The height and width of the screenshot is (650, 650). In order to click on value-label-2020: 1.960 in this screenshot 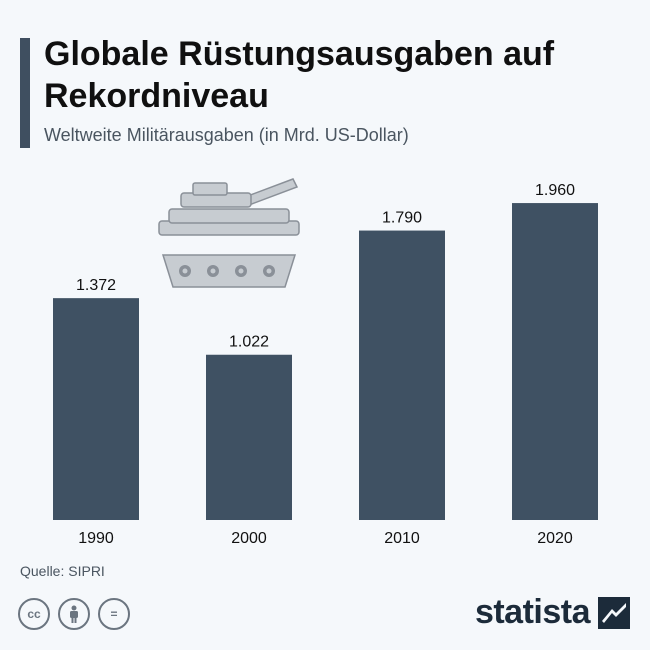, I will do `click(555, 190)`.